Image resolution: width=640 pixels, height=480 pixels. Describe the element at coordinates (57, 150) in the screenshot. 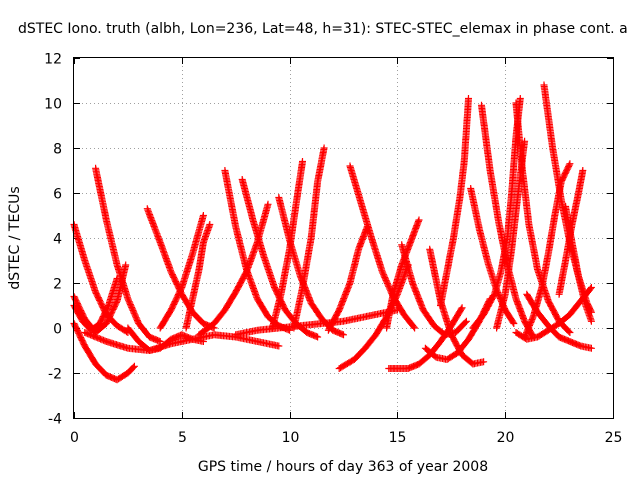

I see `y-tick-label: 8` at that location.